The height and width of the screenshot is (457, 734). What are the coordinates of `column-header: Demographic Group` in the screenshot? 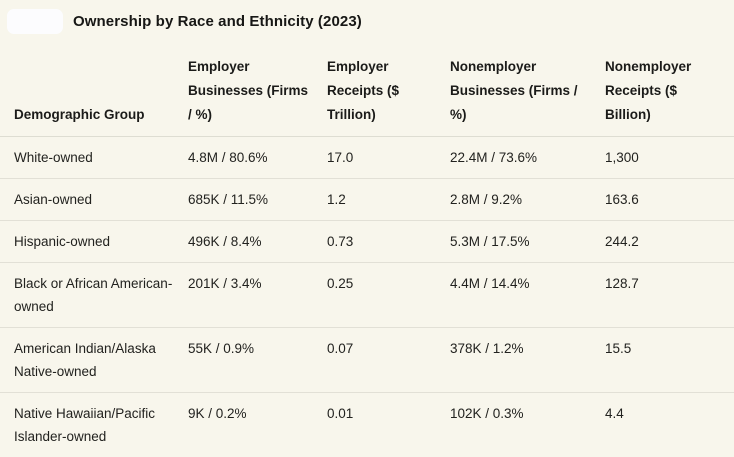 It's located at (94, 91).